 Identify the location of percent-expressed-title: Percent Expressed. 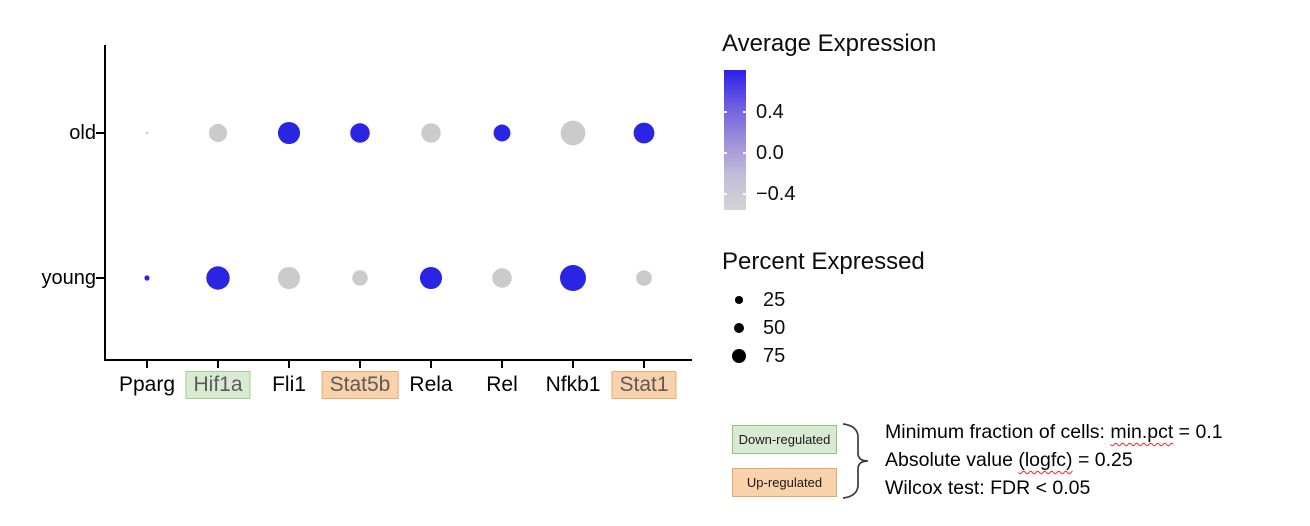
(823, 261).